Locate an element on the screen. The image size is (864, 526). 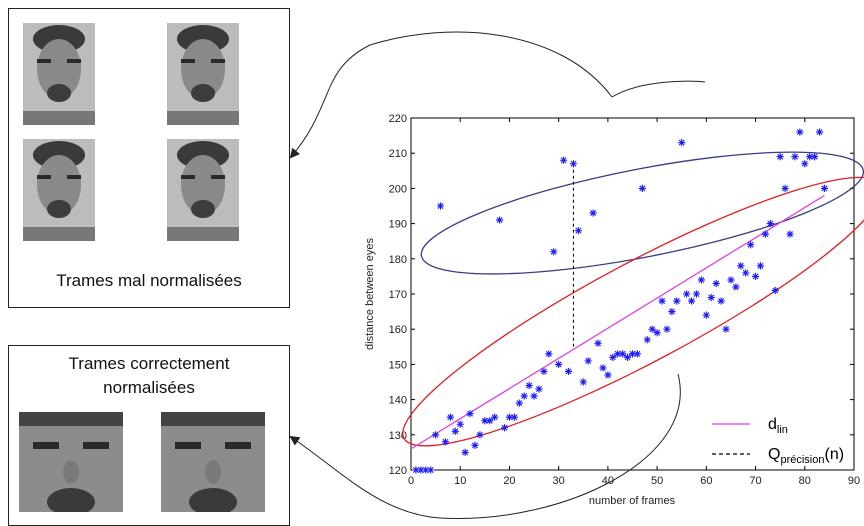
x-tick-label: 20 is located at coordinates (509, 481).